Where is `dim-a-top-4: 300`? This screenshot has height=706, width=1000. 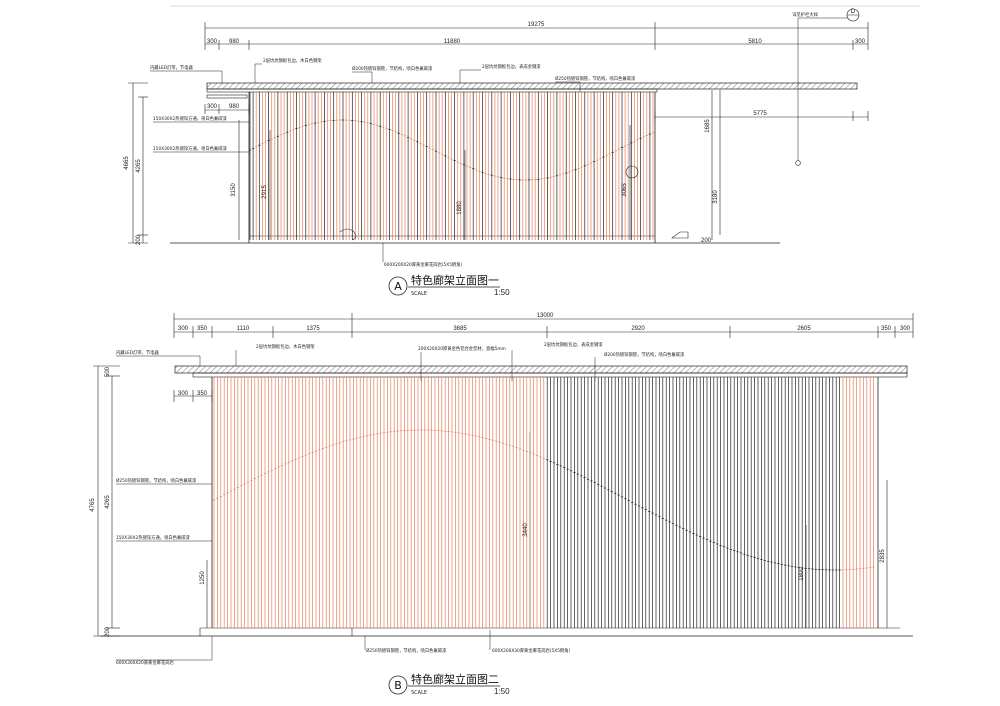
dim-a-top-4: 300 is located at coordinates (860, 42).